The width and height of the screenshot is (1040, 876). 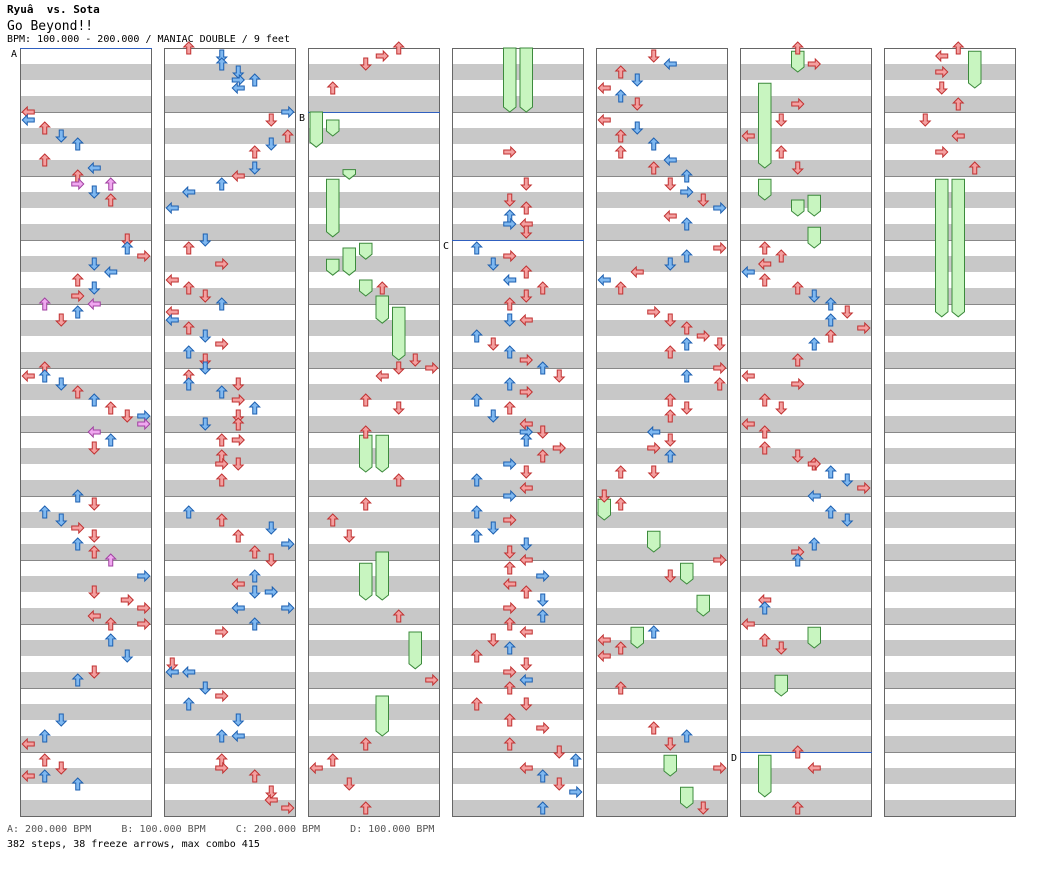 I want to click on bpm-marker-label: A, so click(x=14, y=54).